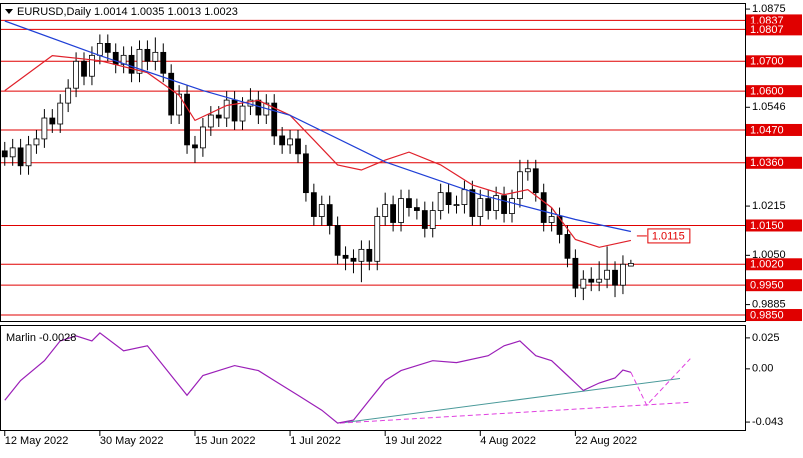 This screenshot has width=803, height=458. I want to click on y-tick-label: 1.0875, so click(769, 9).